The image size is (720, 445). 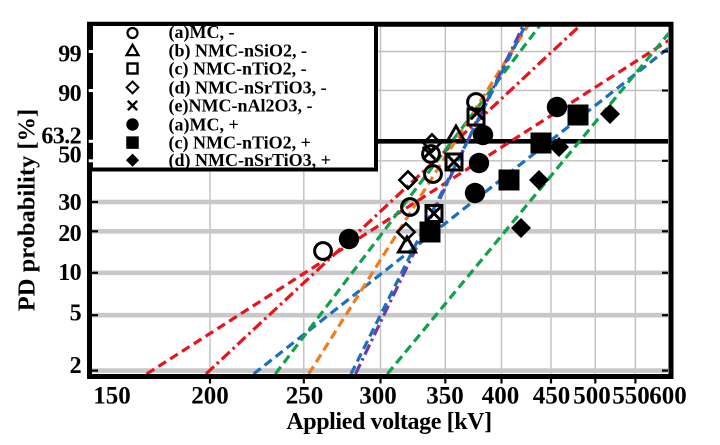 What do you see at coordinates (241, 106) in the screenshot?
I see `svg-text: (e)NMC-nAl2O3, -` at bounding box center [241, 106].